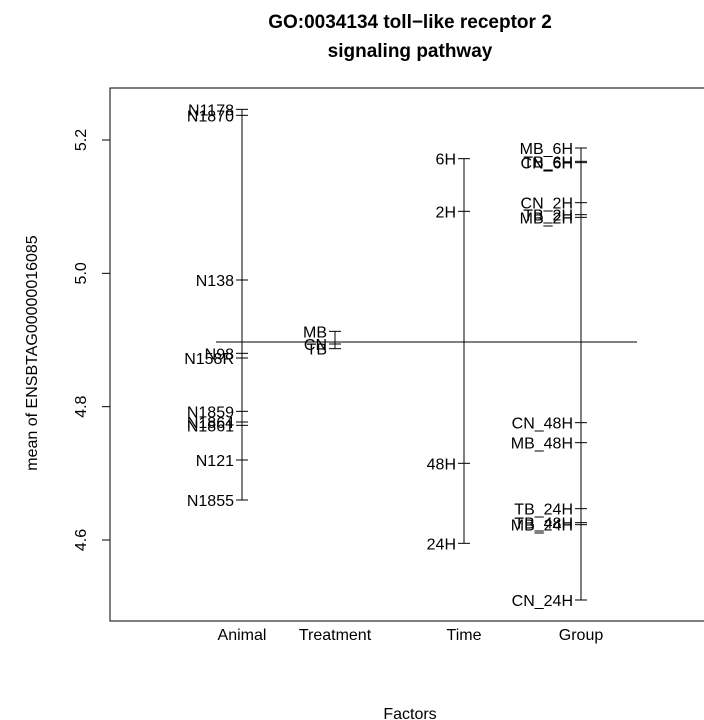 The width and height of the screenshot is (704, 720). Describe the element at coordinates (547, 204) in the screenshot. I see `level-label: CN_2H` at that location.